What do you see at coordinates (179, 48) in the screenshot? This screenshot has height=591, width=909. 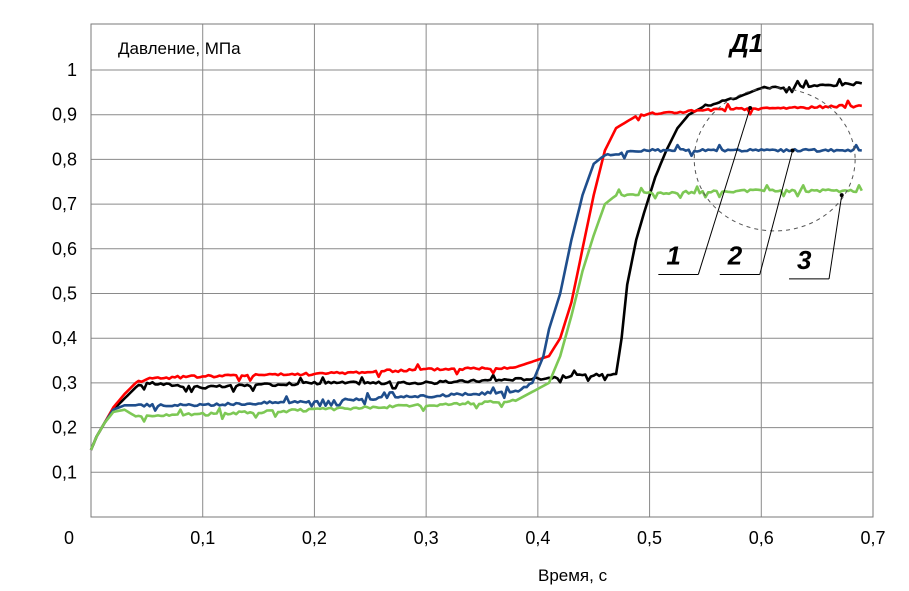 I see `y-axis-title: Давление, МПа` at bounding box center [179, 48].